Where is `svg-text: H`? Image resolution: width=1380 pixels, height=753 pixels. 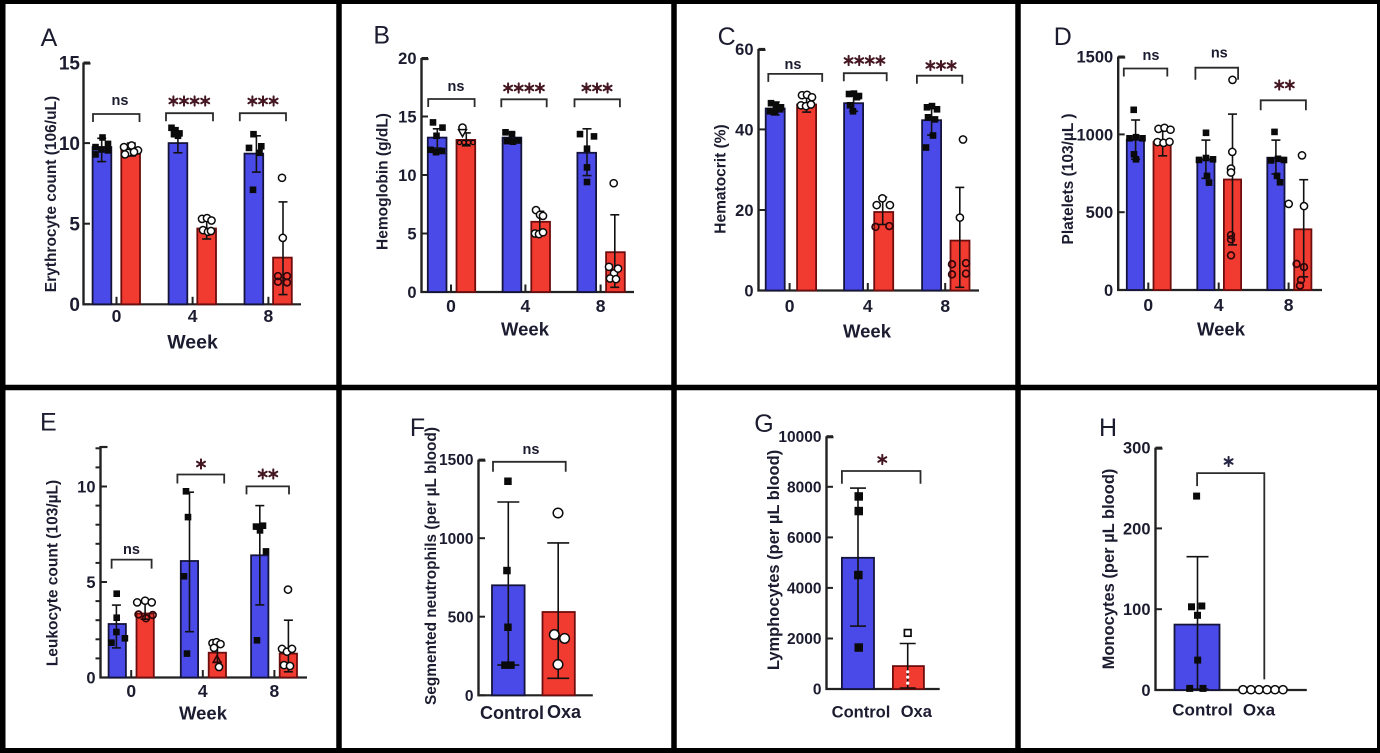
svg-text: H is located at coordinates (1108, 428).